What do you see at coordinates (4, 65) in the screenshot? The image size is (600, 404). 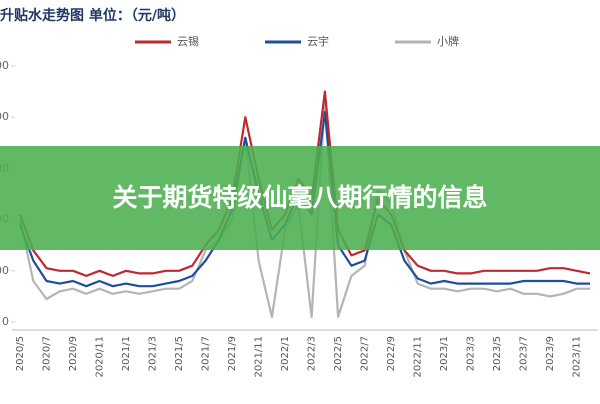 I see `y-tick-label: 5000` at bounding box center [4, 65].